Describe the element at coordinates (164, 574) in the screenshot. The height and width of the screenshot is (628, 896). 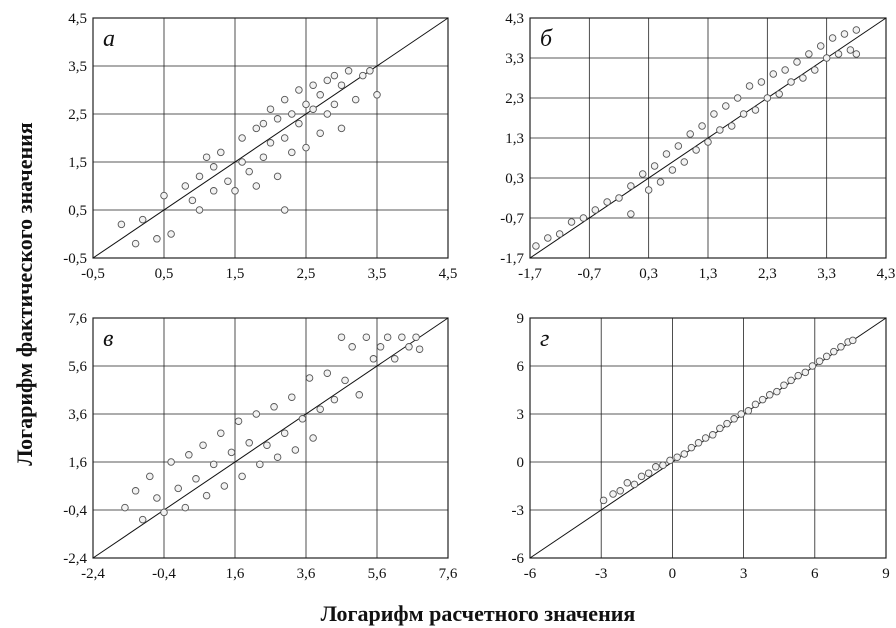
I see `x-tick-label: -0,4` at that location.